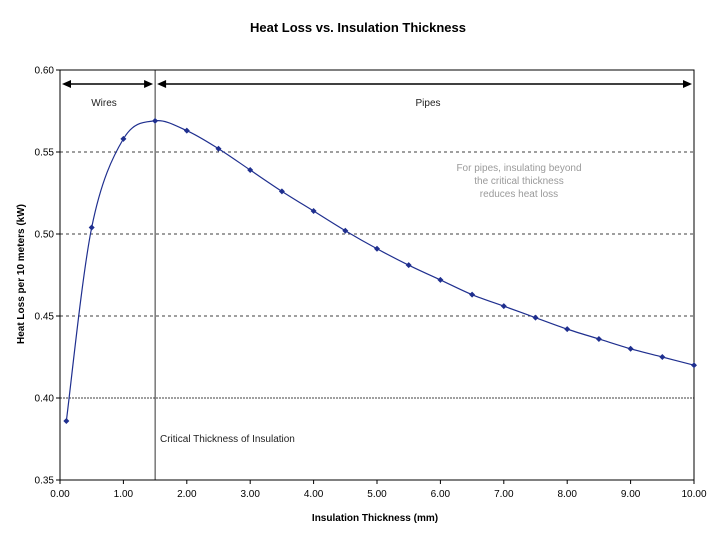 The height and width of the screenshot is (540, 720). I want to click on x-tick-label: 7.00, so click(504, 494).